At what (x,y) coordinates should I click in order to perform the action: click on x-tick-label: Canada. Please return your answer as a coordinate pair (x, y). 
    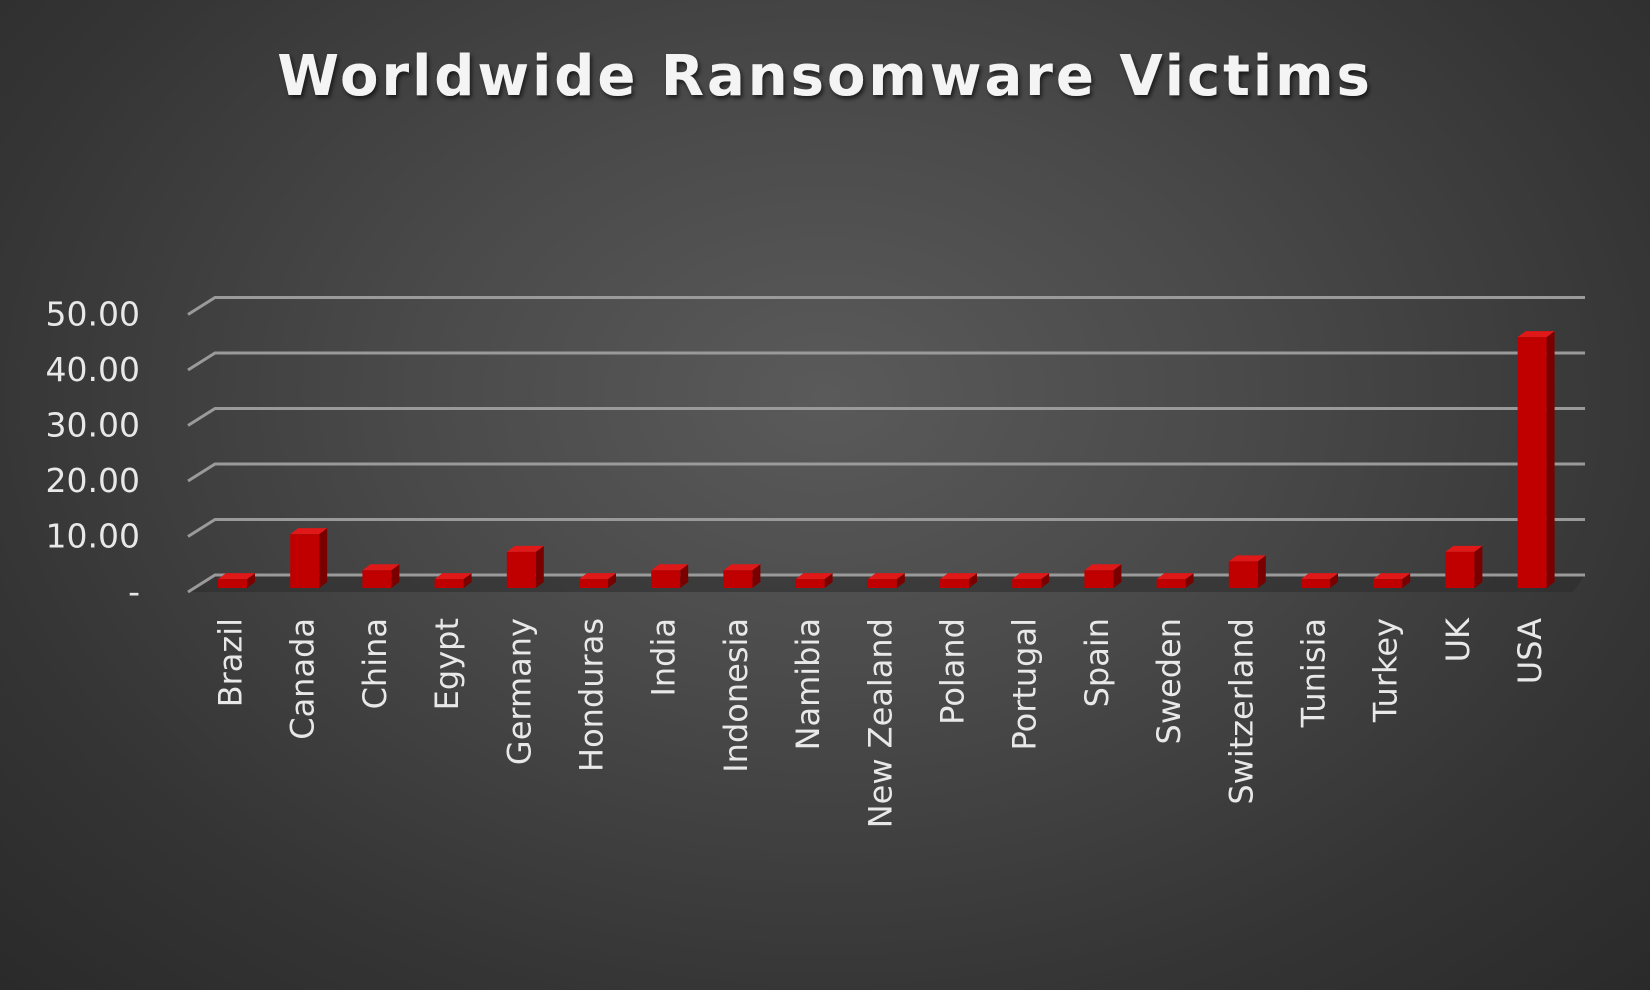
    Looking at the image, I should click on (303, 679).